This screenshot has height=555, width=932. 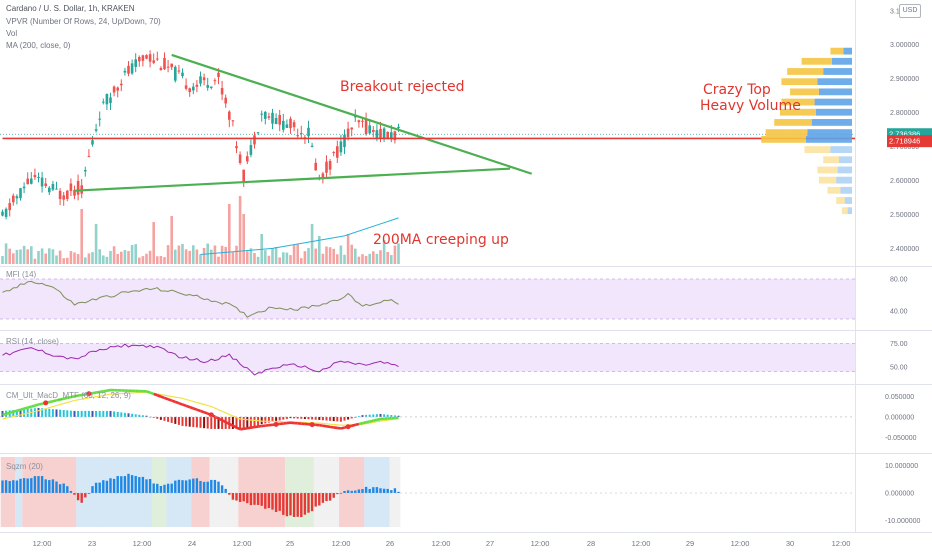 What do you see at coordinates (70, 8) in the screenshot?
I see `symbol-title: Cardano / U. S. Dollar, 1h, KRAKEN` at bounding box center [70, 8].